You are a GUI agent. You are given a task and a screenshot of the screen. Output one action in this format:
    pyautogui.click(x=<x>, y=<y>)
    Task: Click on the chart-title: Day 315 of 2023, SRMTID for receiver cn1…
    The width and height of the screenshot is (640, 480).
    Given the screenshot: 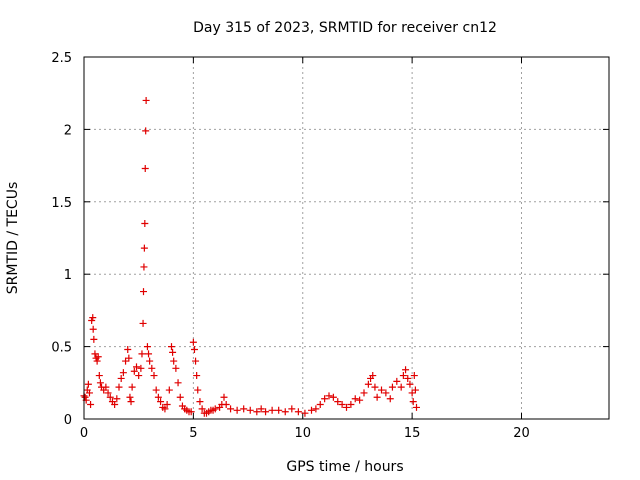 What is the action you would take?
    pyautogui.click(x=345, y=28)
    